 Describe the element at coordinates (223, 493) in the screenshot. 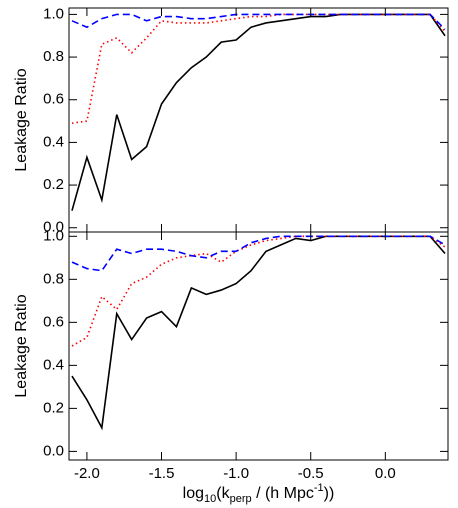

I see `x-axis-label-part: (k` at that location.